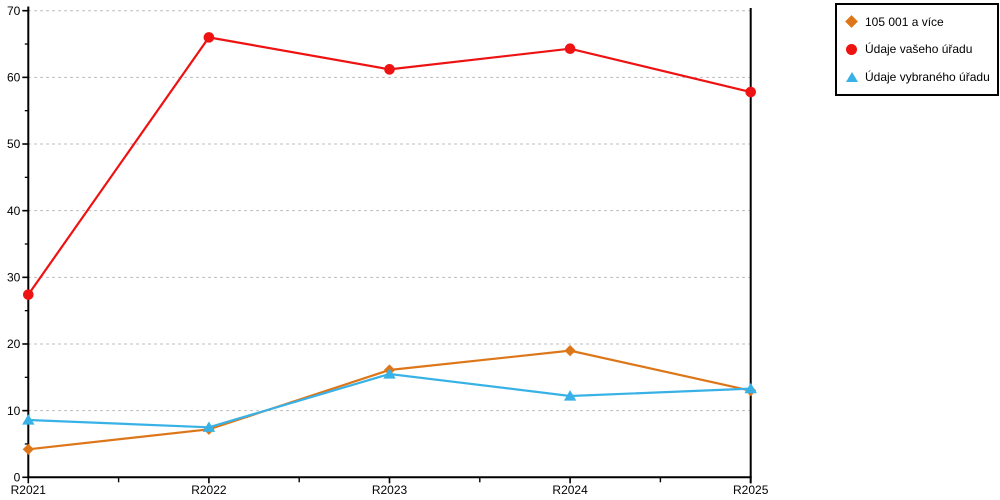 This screenshot has height=500, width=1000. What do you see at coordinates (17, 478) in the screenshot?
I see `svg-text: 0` at bounding box center [17, 478].